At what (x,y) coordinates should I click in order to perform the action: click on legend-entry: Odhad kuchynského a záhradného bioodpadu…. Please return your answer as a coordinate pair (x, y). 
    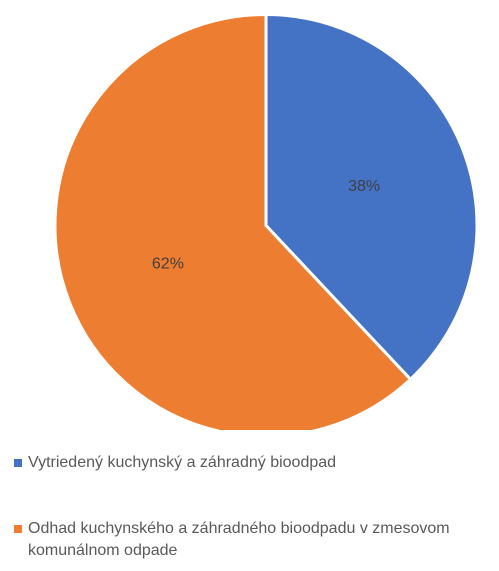
    Looking at the image, I should click on (256, 540).